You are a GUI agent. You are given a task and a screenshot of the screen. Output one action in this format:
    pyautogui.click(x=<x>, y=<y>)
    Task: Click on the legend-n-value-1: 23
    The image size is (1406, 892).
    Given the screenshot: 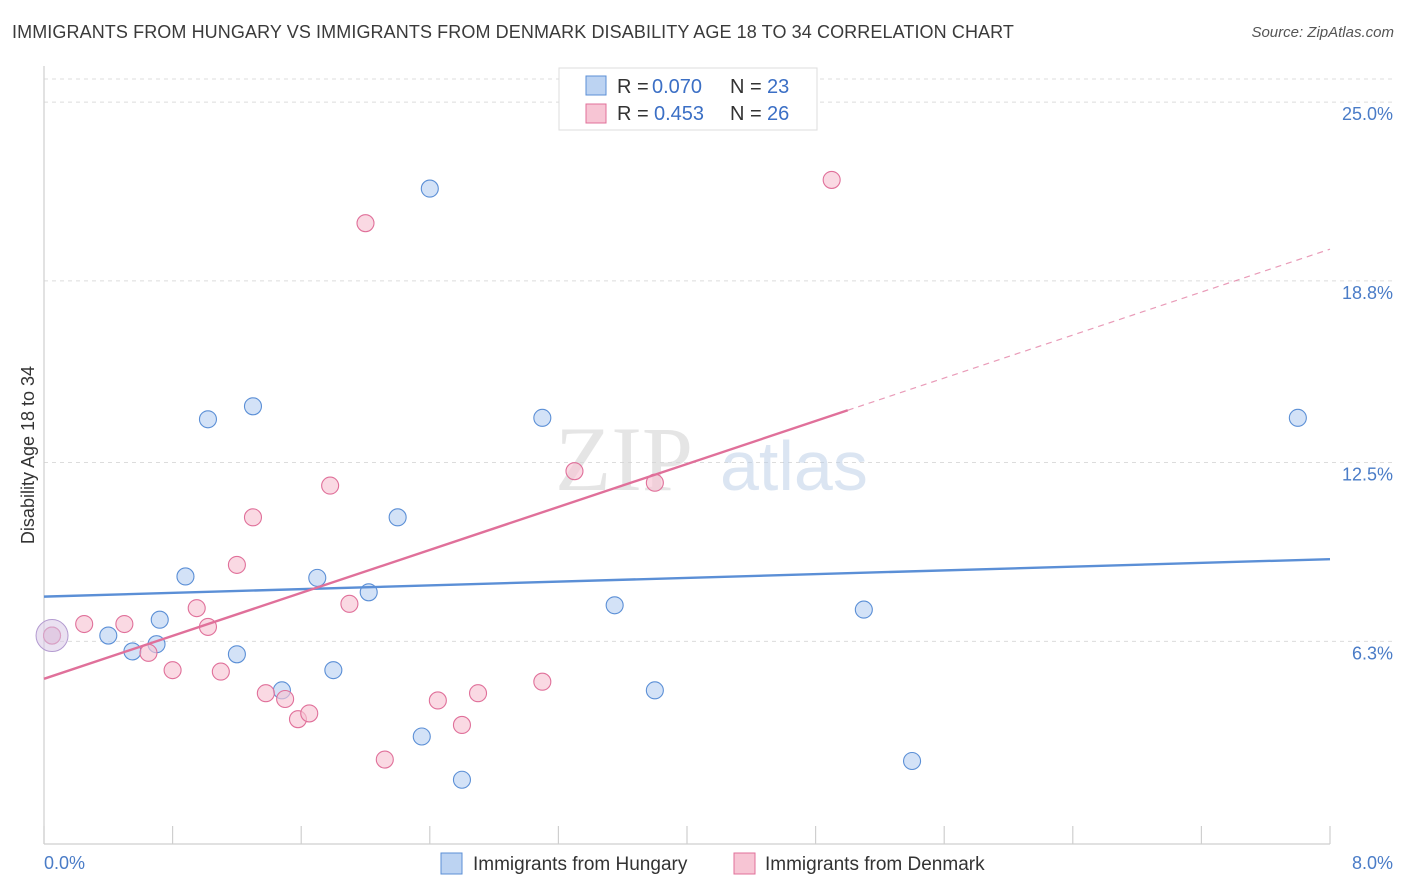 What is the action you would take?
    pyautogui.click(x=778, y=87)
    